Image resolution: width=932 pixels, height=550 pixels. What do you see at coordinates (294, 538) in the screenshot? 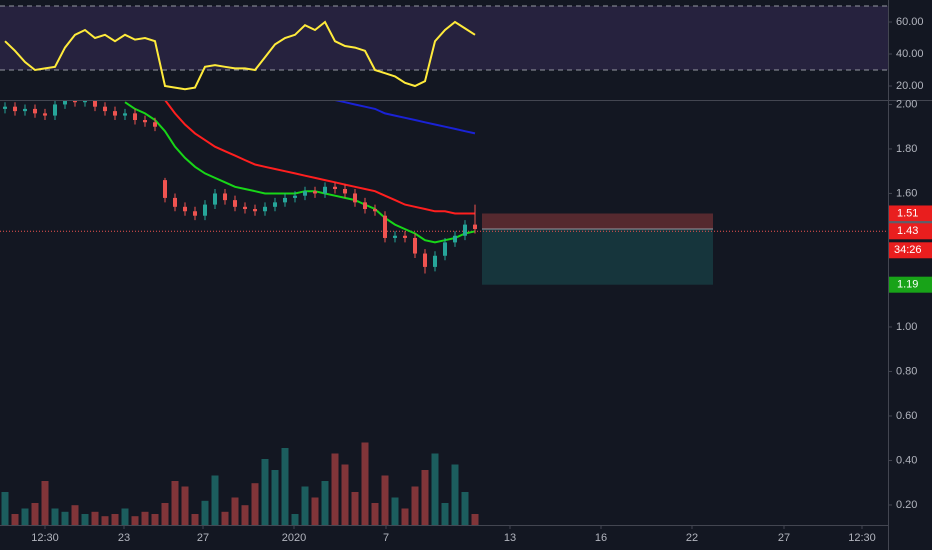
I see `x-tick-label: 2020` at bounding box center [294, 538].